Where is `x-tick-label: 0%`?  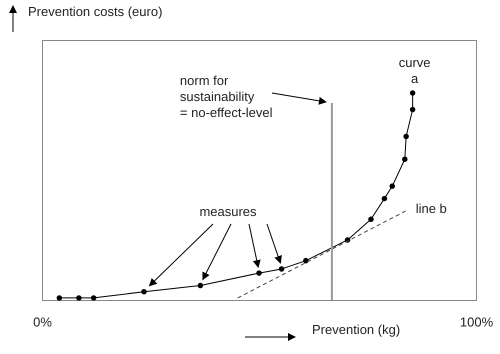 x-tick-label: 0% is located at coordinates (42, 322).